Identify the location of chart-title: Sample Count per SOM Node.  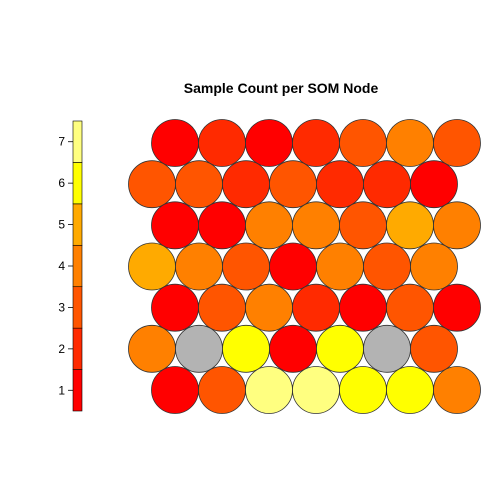
(281, 88).